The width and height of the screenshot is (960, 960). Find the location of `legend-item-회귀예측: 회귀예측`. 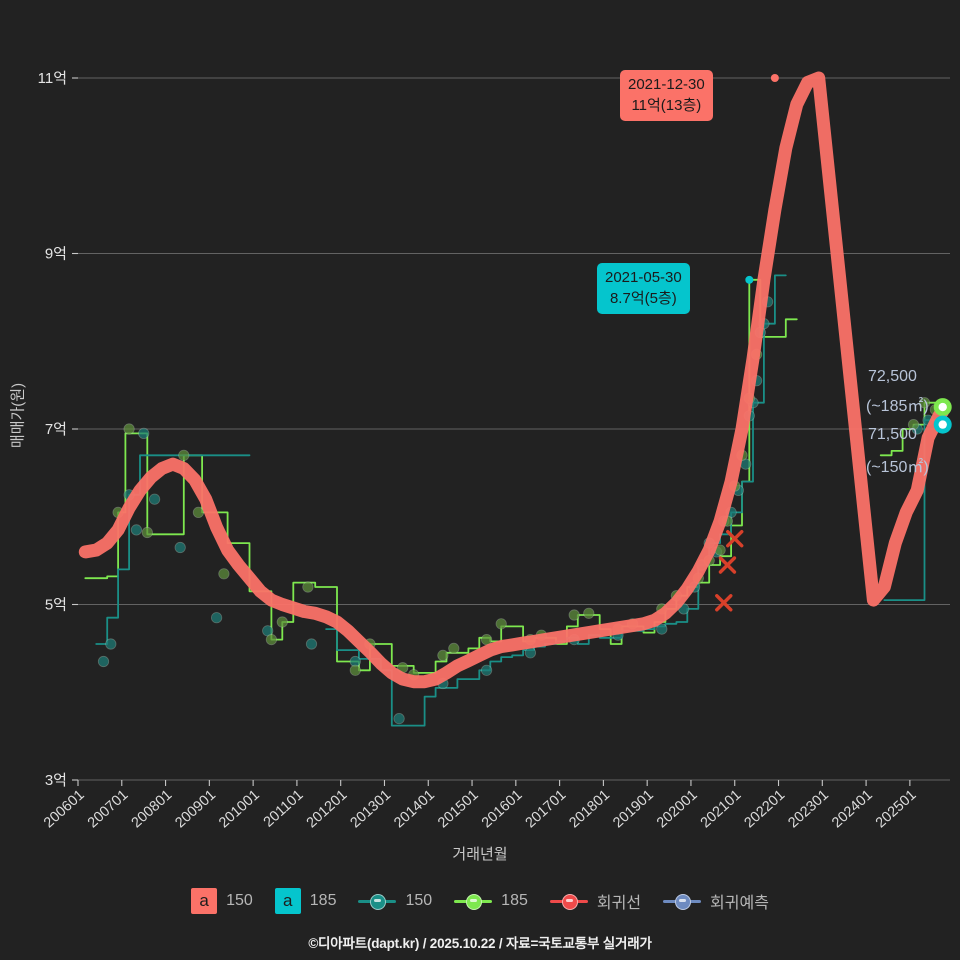

legend-item-회귀예측: 회귀예측 is located at coordinates (716, 901).